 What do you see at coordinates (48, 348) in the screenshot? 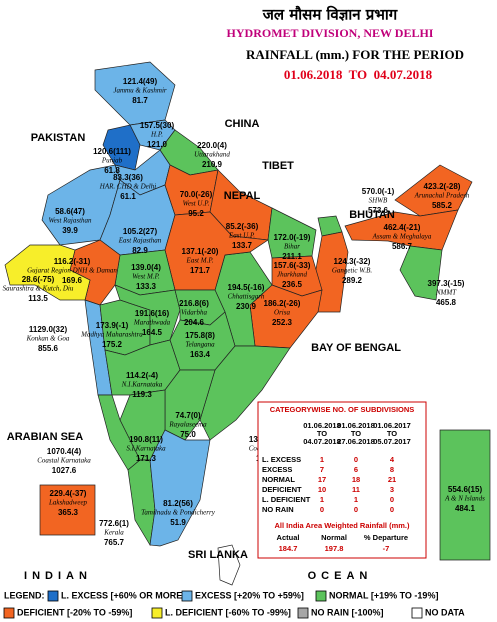
I see `subdivision-normal: 855.6` at bounding box center [48, 348].